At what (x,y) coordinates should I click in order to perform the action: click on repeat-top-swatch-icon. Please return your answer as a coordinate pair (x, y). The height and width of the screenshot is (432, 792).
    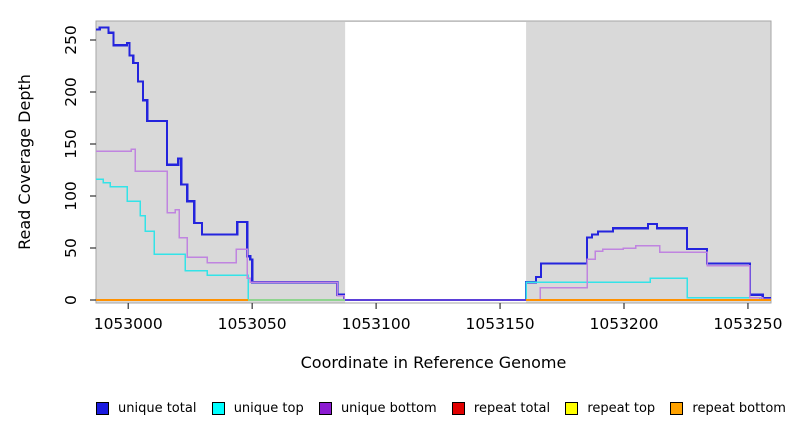
    Looking at the image, I should click on (572, 408).